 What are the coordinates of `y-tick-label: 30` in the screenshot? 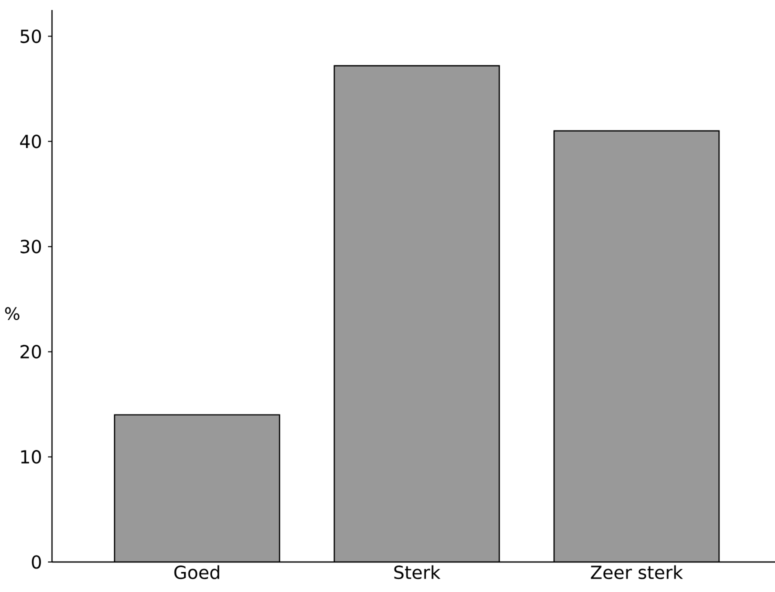 It's located at (30, 247).